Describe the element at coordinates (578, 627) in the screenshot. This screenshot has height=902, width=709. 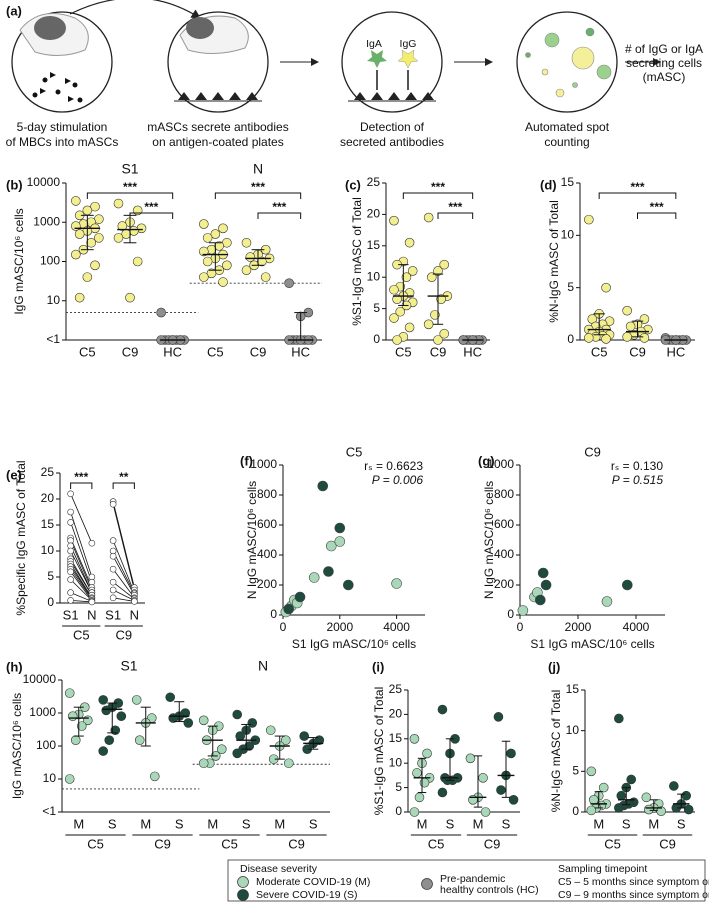
I see `x-tick-label: 2000` at that location.